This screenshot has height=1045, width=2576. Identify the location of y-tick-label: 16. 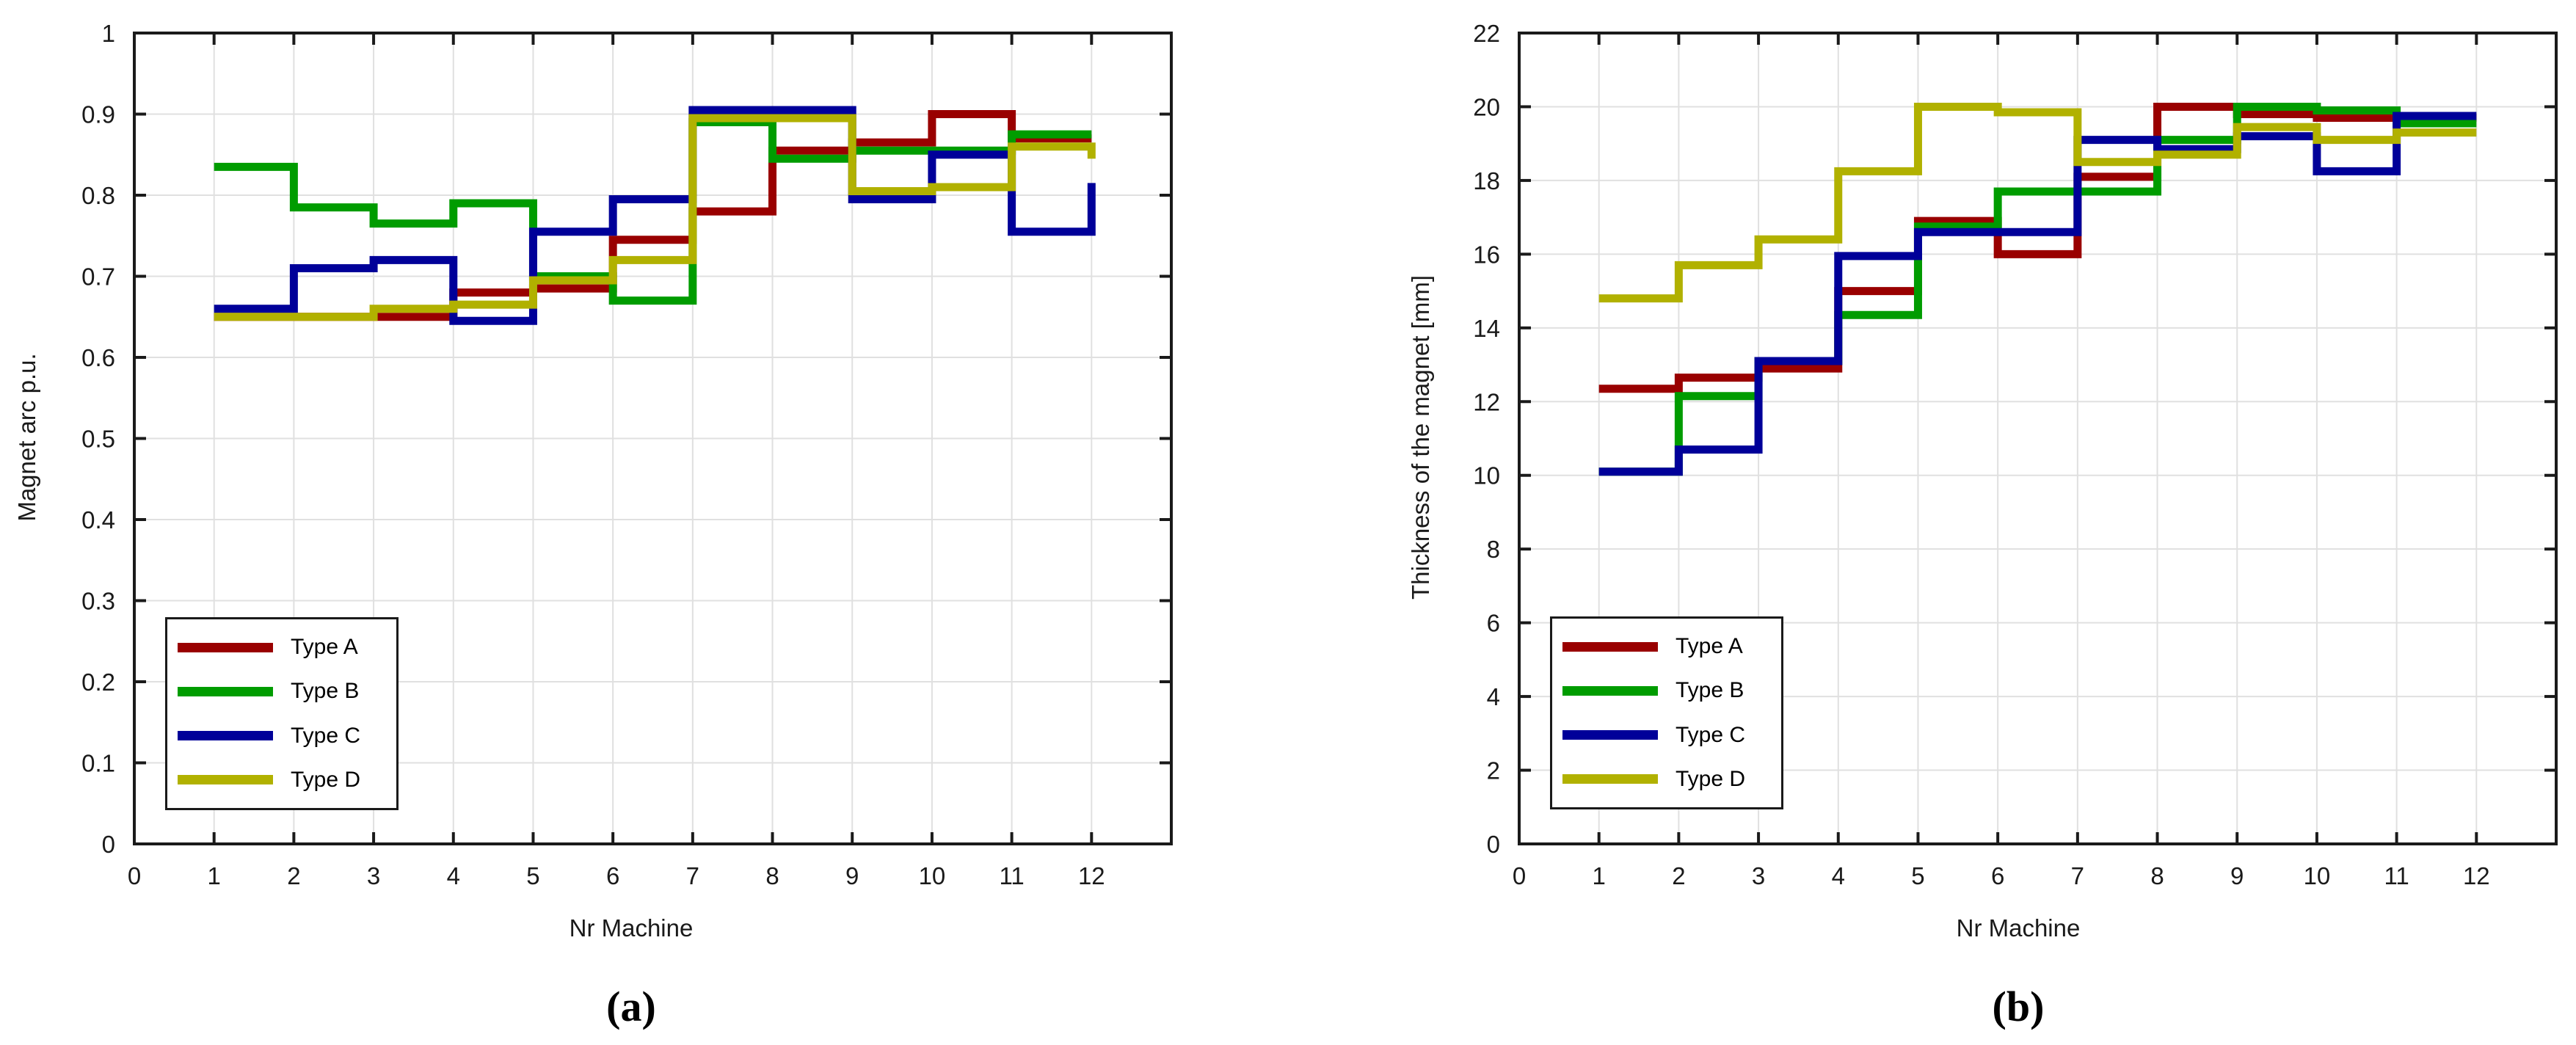
(1486, 254).